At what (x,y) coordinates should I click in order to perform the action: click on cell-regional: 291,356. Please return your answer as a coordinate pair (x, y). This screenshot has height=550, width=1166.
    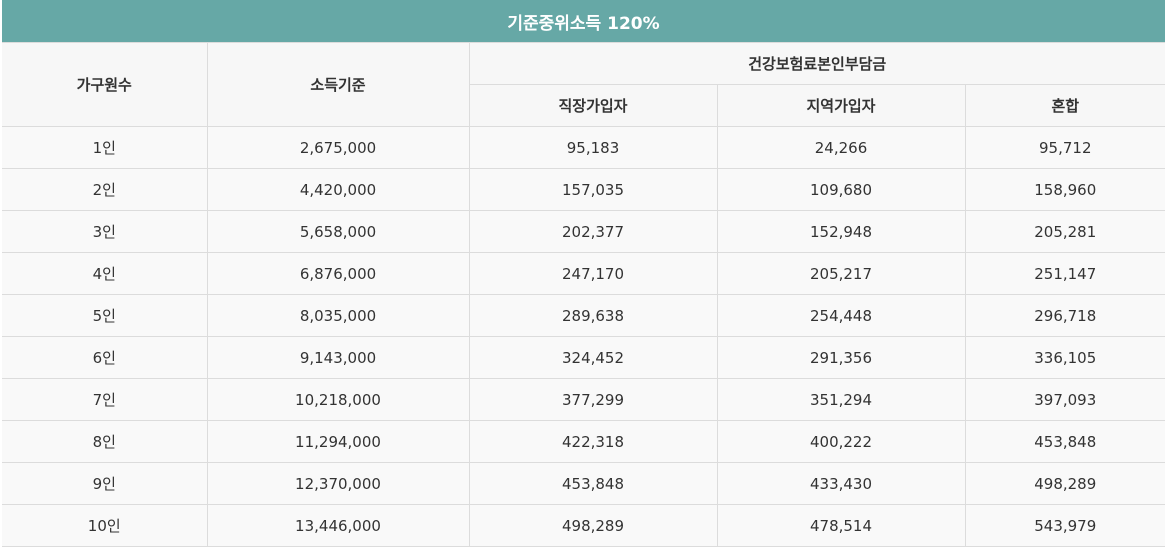
    Looking at the image, I should click on (841, 357).